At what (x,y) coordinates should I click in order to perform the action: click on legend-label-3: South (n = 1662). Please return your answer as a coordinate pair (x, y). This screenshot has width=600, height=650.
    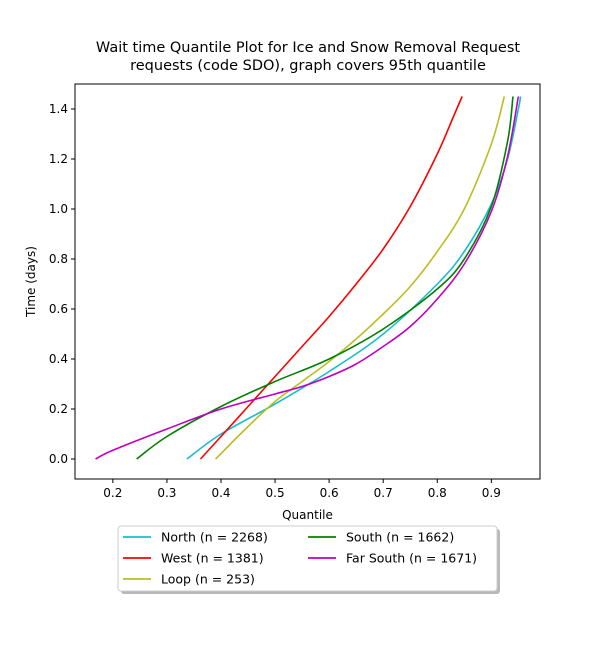
    Looking at the image, I should click on (400, 537).